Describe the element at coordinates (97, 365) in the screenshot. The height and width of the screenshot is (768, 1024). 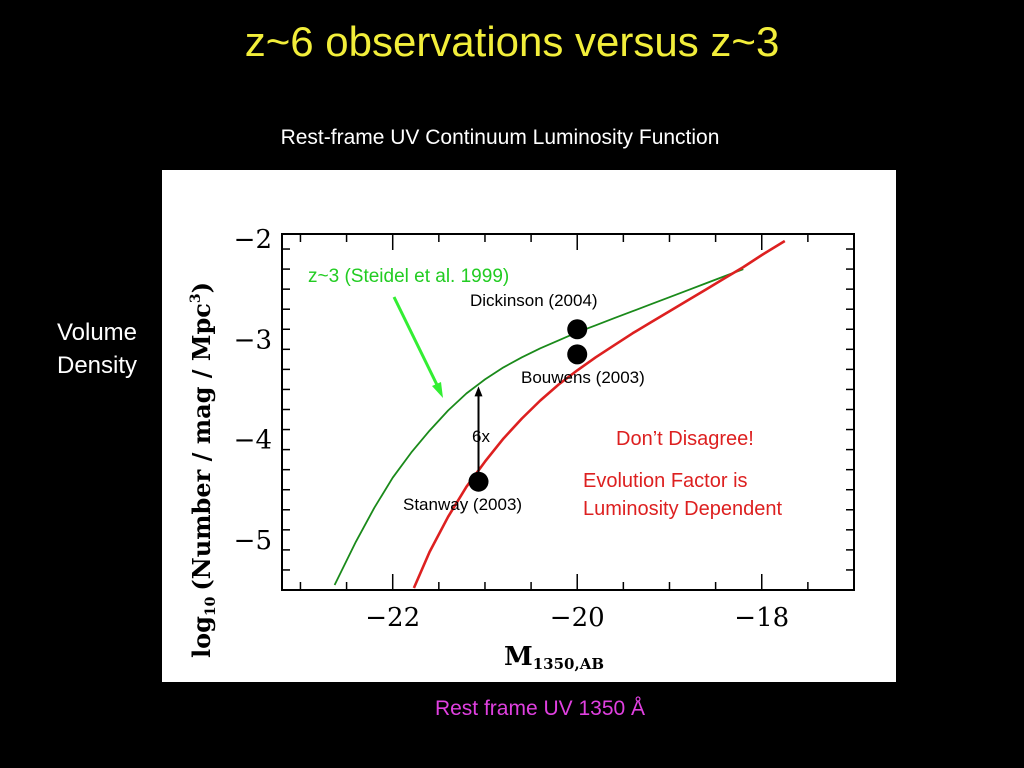
I see `side-label-line-2: Density` at that location.